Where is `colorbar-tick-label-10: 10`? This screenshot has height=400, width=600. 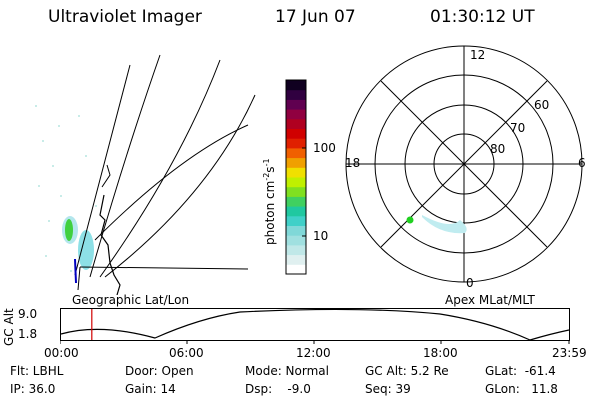
colorbar-tick-label-10: 10 is located at coordinates (321, 236).